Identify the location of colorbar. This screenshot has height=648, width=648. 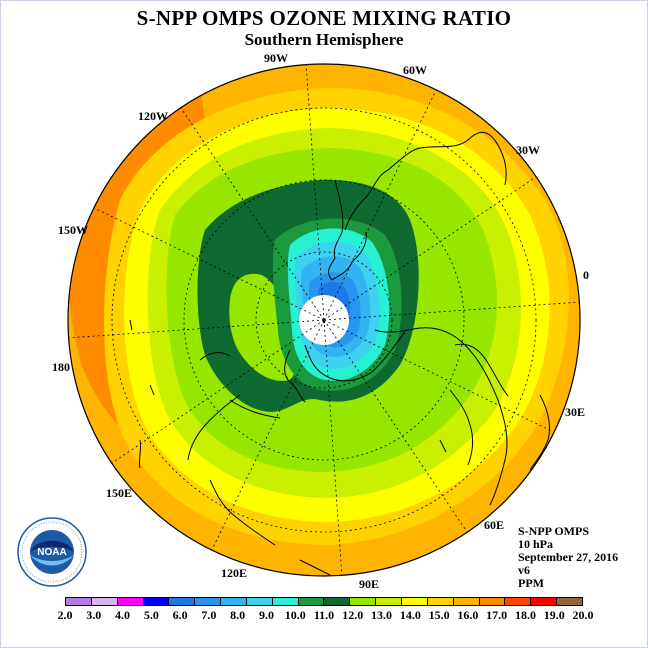
(324, 601).